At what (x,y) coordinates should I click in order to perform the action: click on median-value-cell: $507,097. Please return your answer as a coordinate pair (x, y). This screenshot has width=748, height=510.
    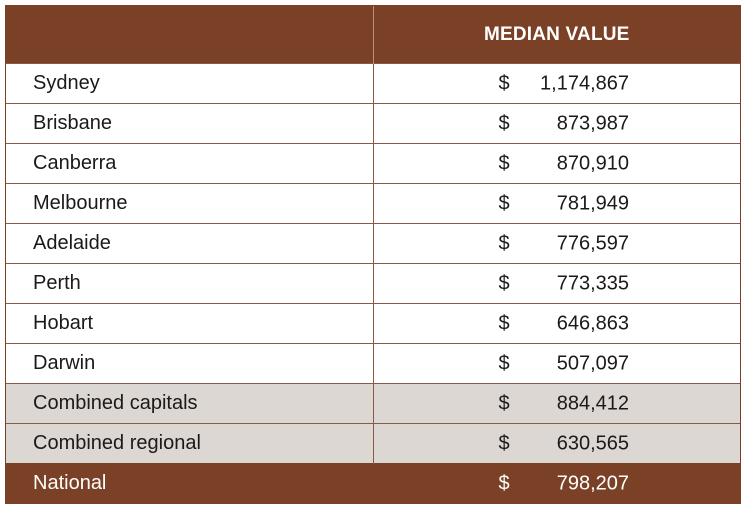
    Looking at the image, I should click on (557, 363).